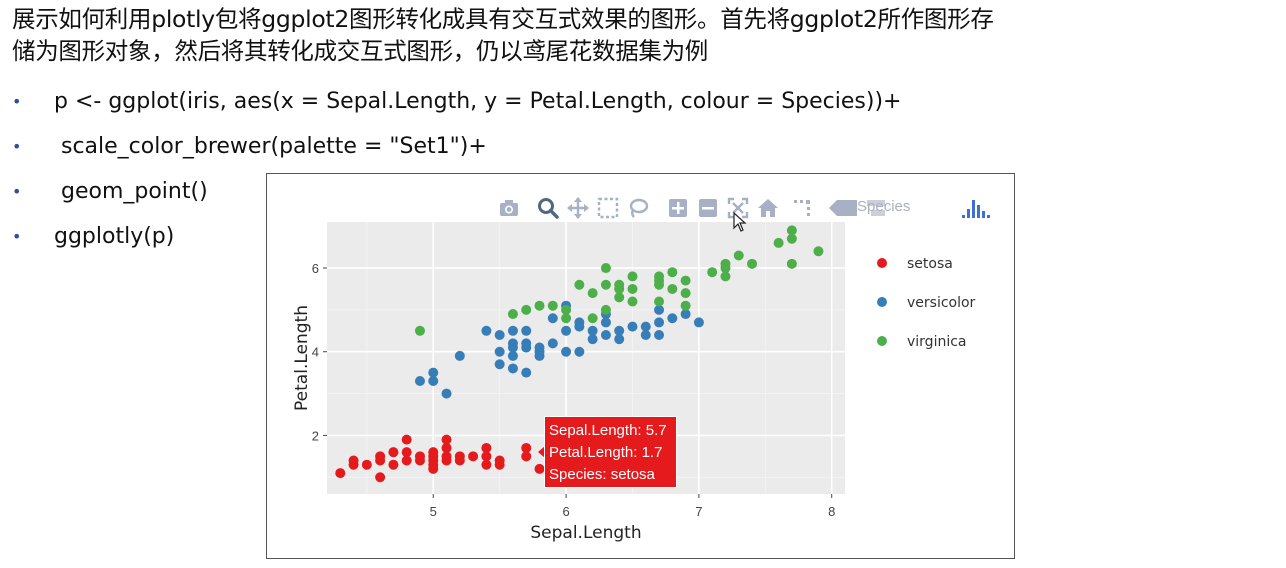  Describe the element at coordinates (602, 474) in the screenshot. I see `tooltip-line-species: Species: setosa` at that location.